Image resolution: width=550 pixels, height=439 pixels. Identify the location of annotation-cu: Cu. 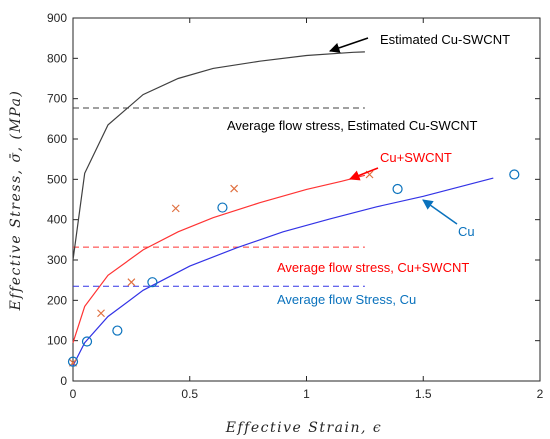
(466, 231).